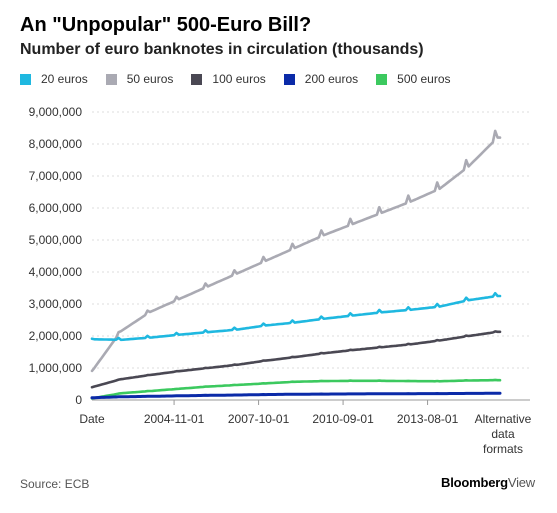  I want to click on x-tick-label: 2010-09-01, so click(343, 419).